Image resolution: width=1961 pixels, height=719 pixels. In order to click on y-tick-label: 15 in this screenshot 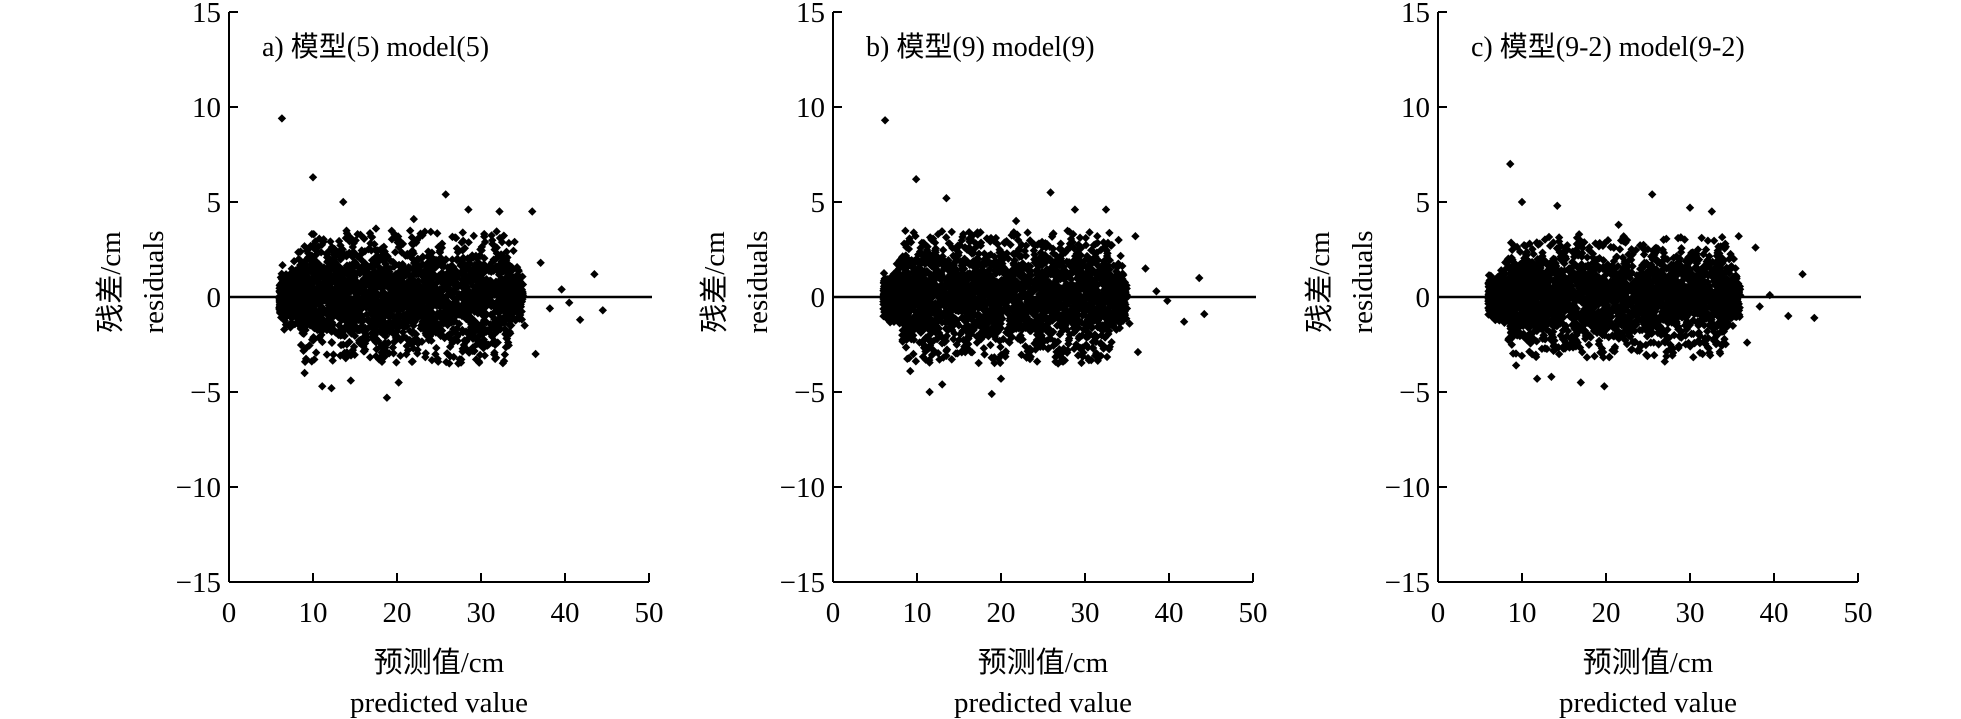, I will do `click(810, 14)`.